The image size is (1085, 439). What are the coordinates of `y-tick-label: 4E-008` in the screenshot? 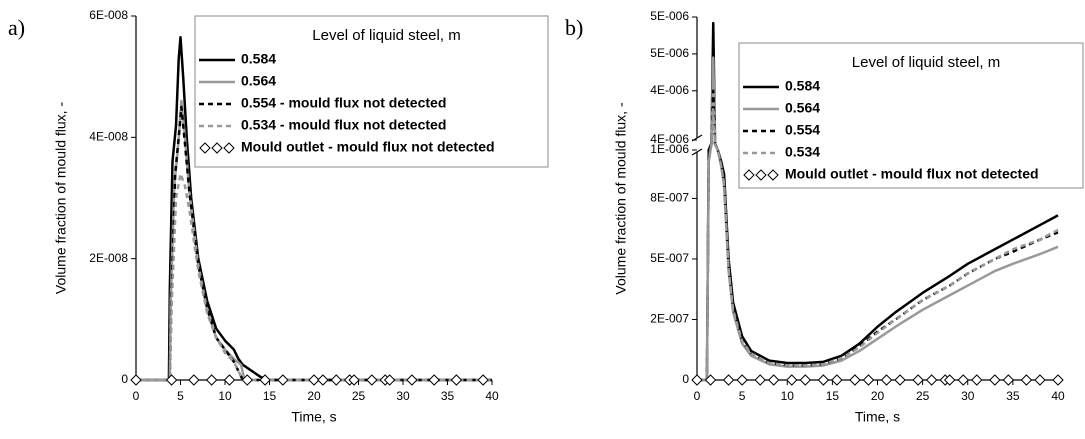 It's located at (108, 137).